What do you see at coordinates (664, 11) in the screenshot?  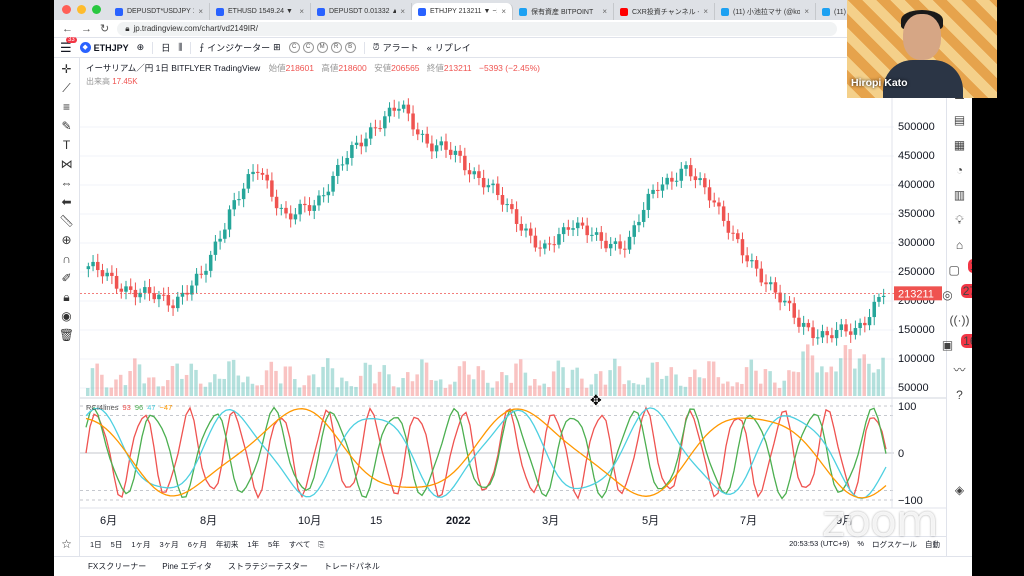 I see `browser-tab: CXR投資チャンネル - Yo ×` at bounding box center [664, 11].